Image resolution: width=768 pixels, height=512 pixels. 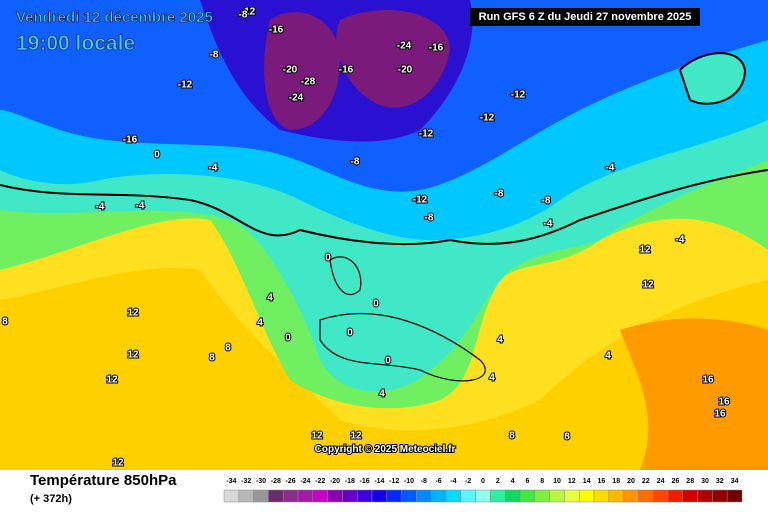 I want to click on extreme-cold-zone, so click(x=357, y=70).